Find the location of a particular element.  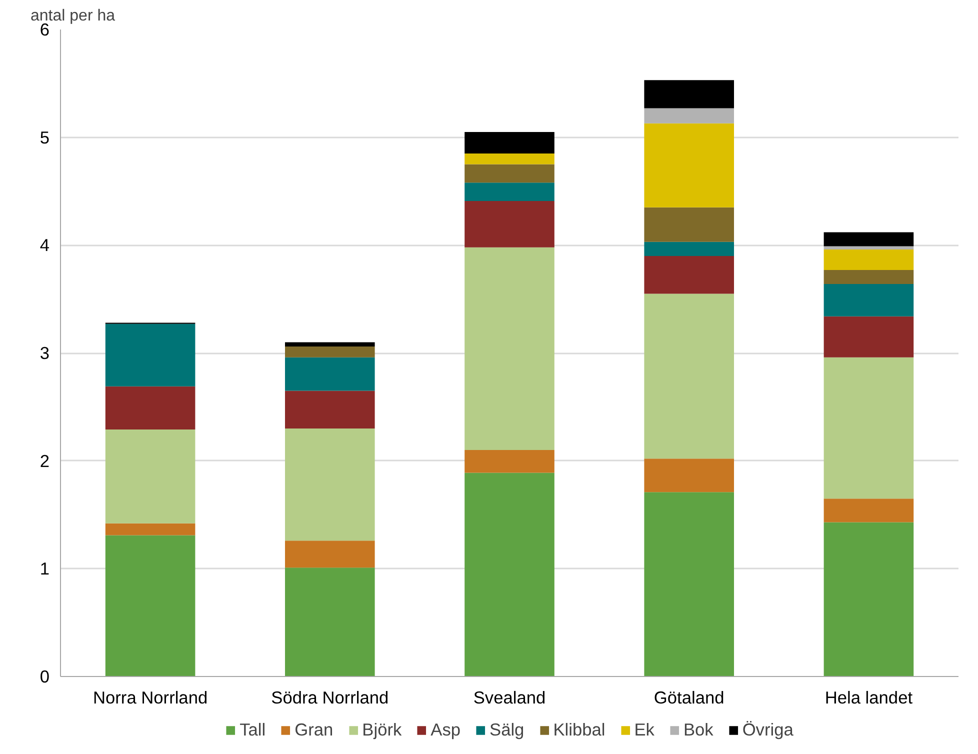

legend-label: Tall is located at coordinates (253, 730).